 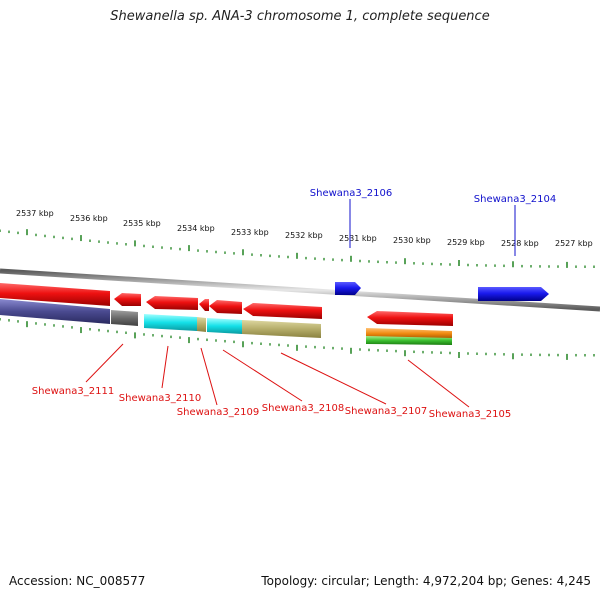 I want to click on cog-band-orange, so click(x=409, y=333).